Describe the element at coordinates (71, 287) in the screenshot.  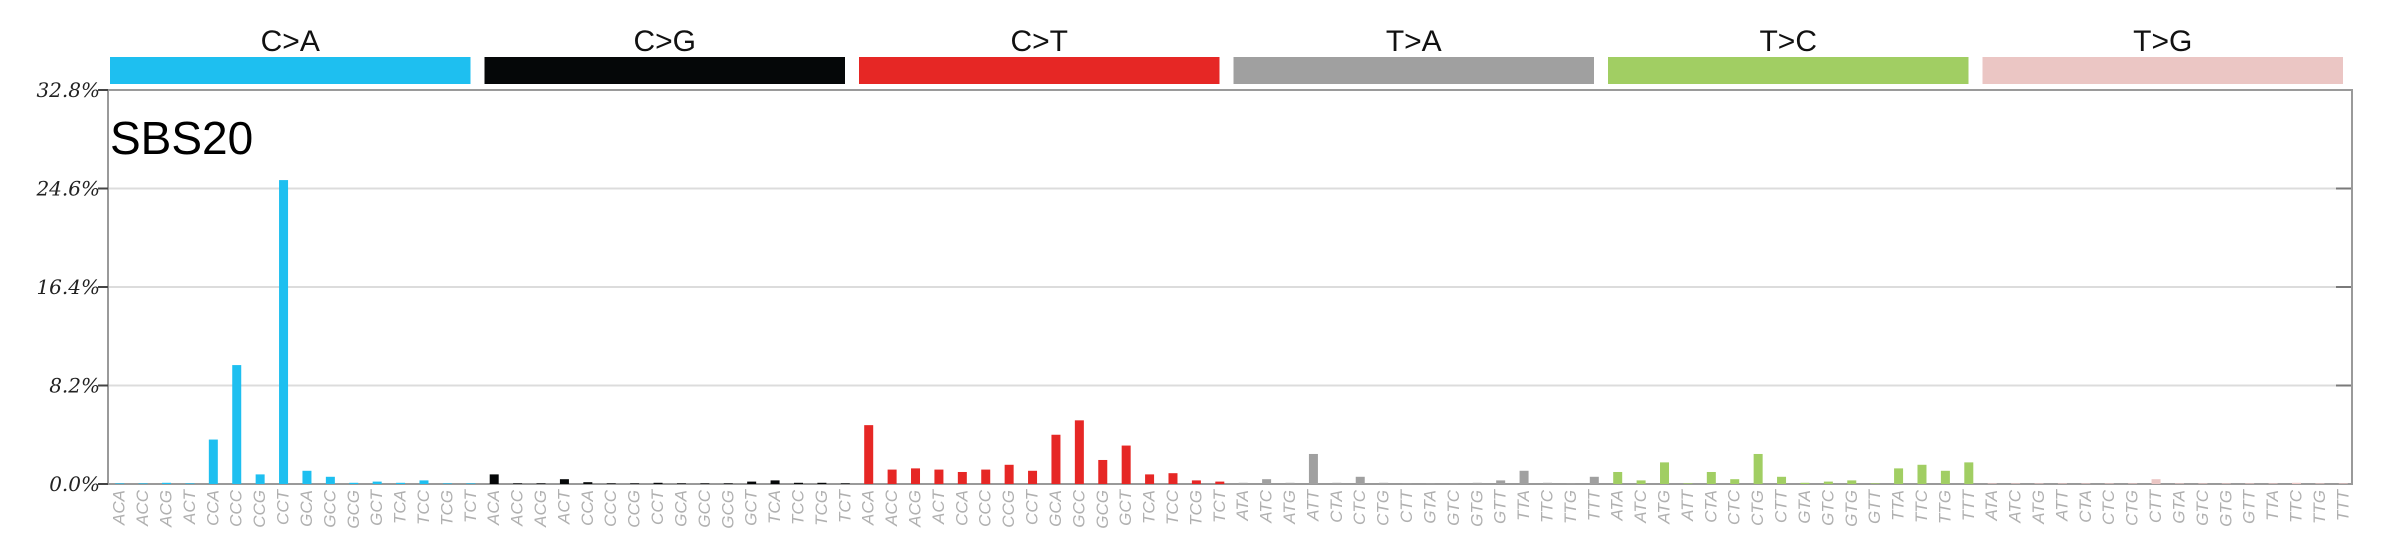
I see `y-axis-ticks: 0.0% 8.2% 16.4% 24.6% 32.8%` at that location.